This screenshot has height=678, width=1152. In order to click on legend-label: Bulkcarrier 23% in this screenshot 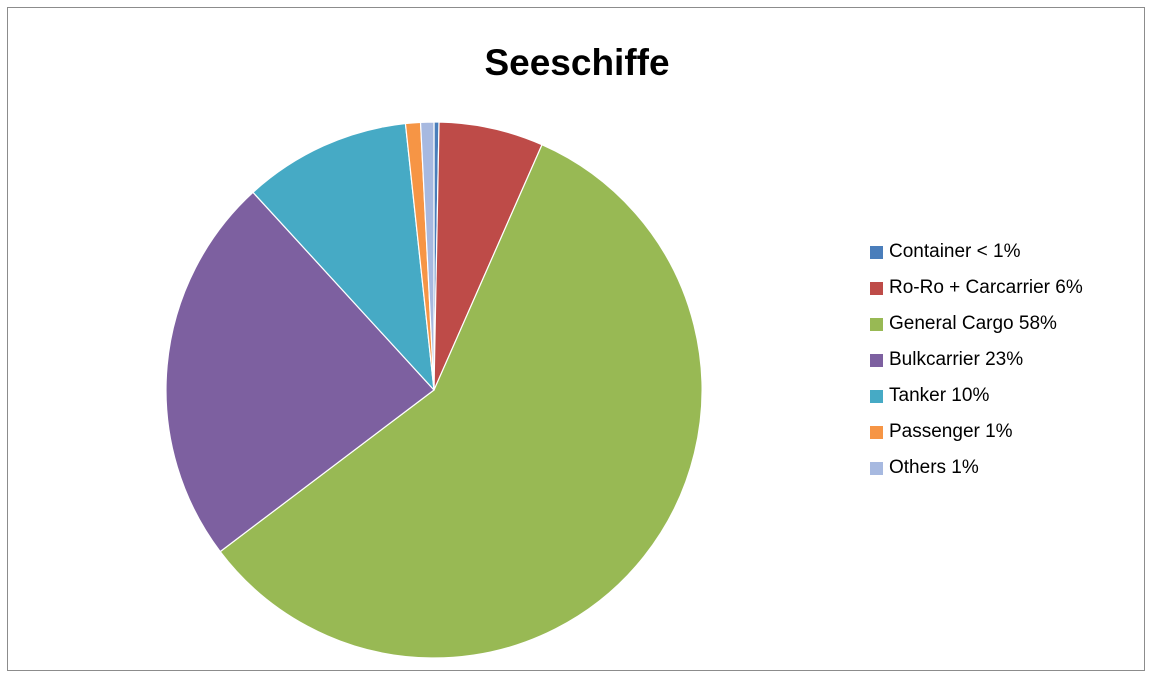, I will do `click(956, 360)`.